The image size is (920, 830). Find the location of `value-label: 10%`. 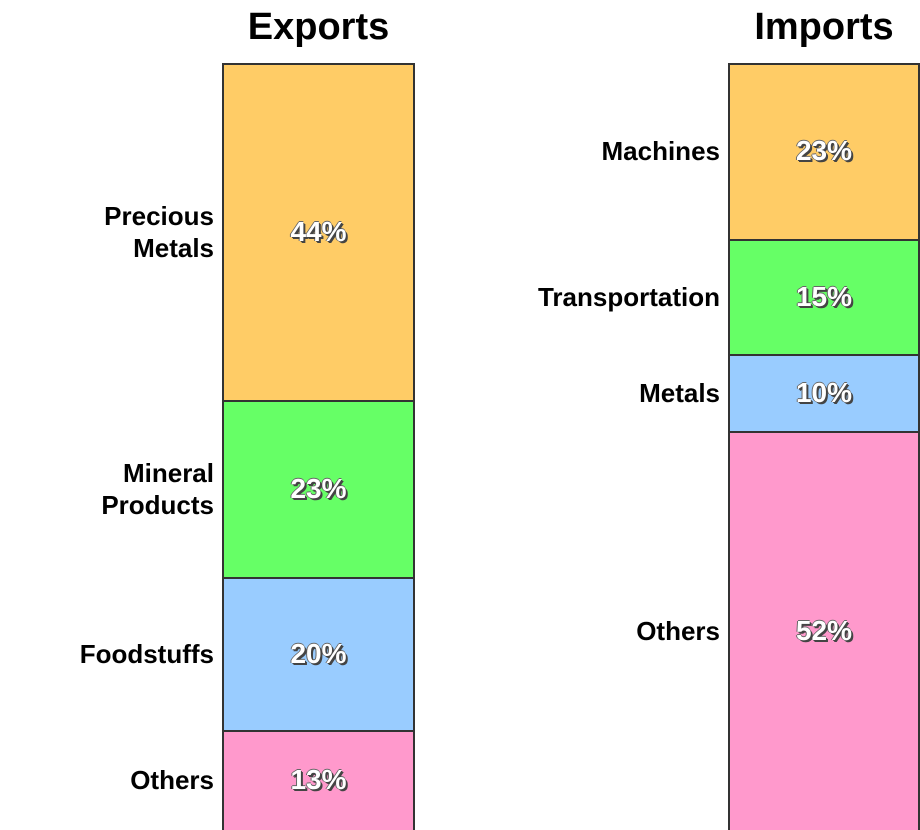

value-label: 10% is located at coordinates (824, 392).